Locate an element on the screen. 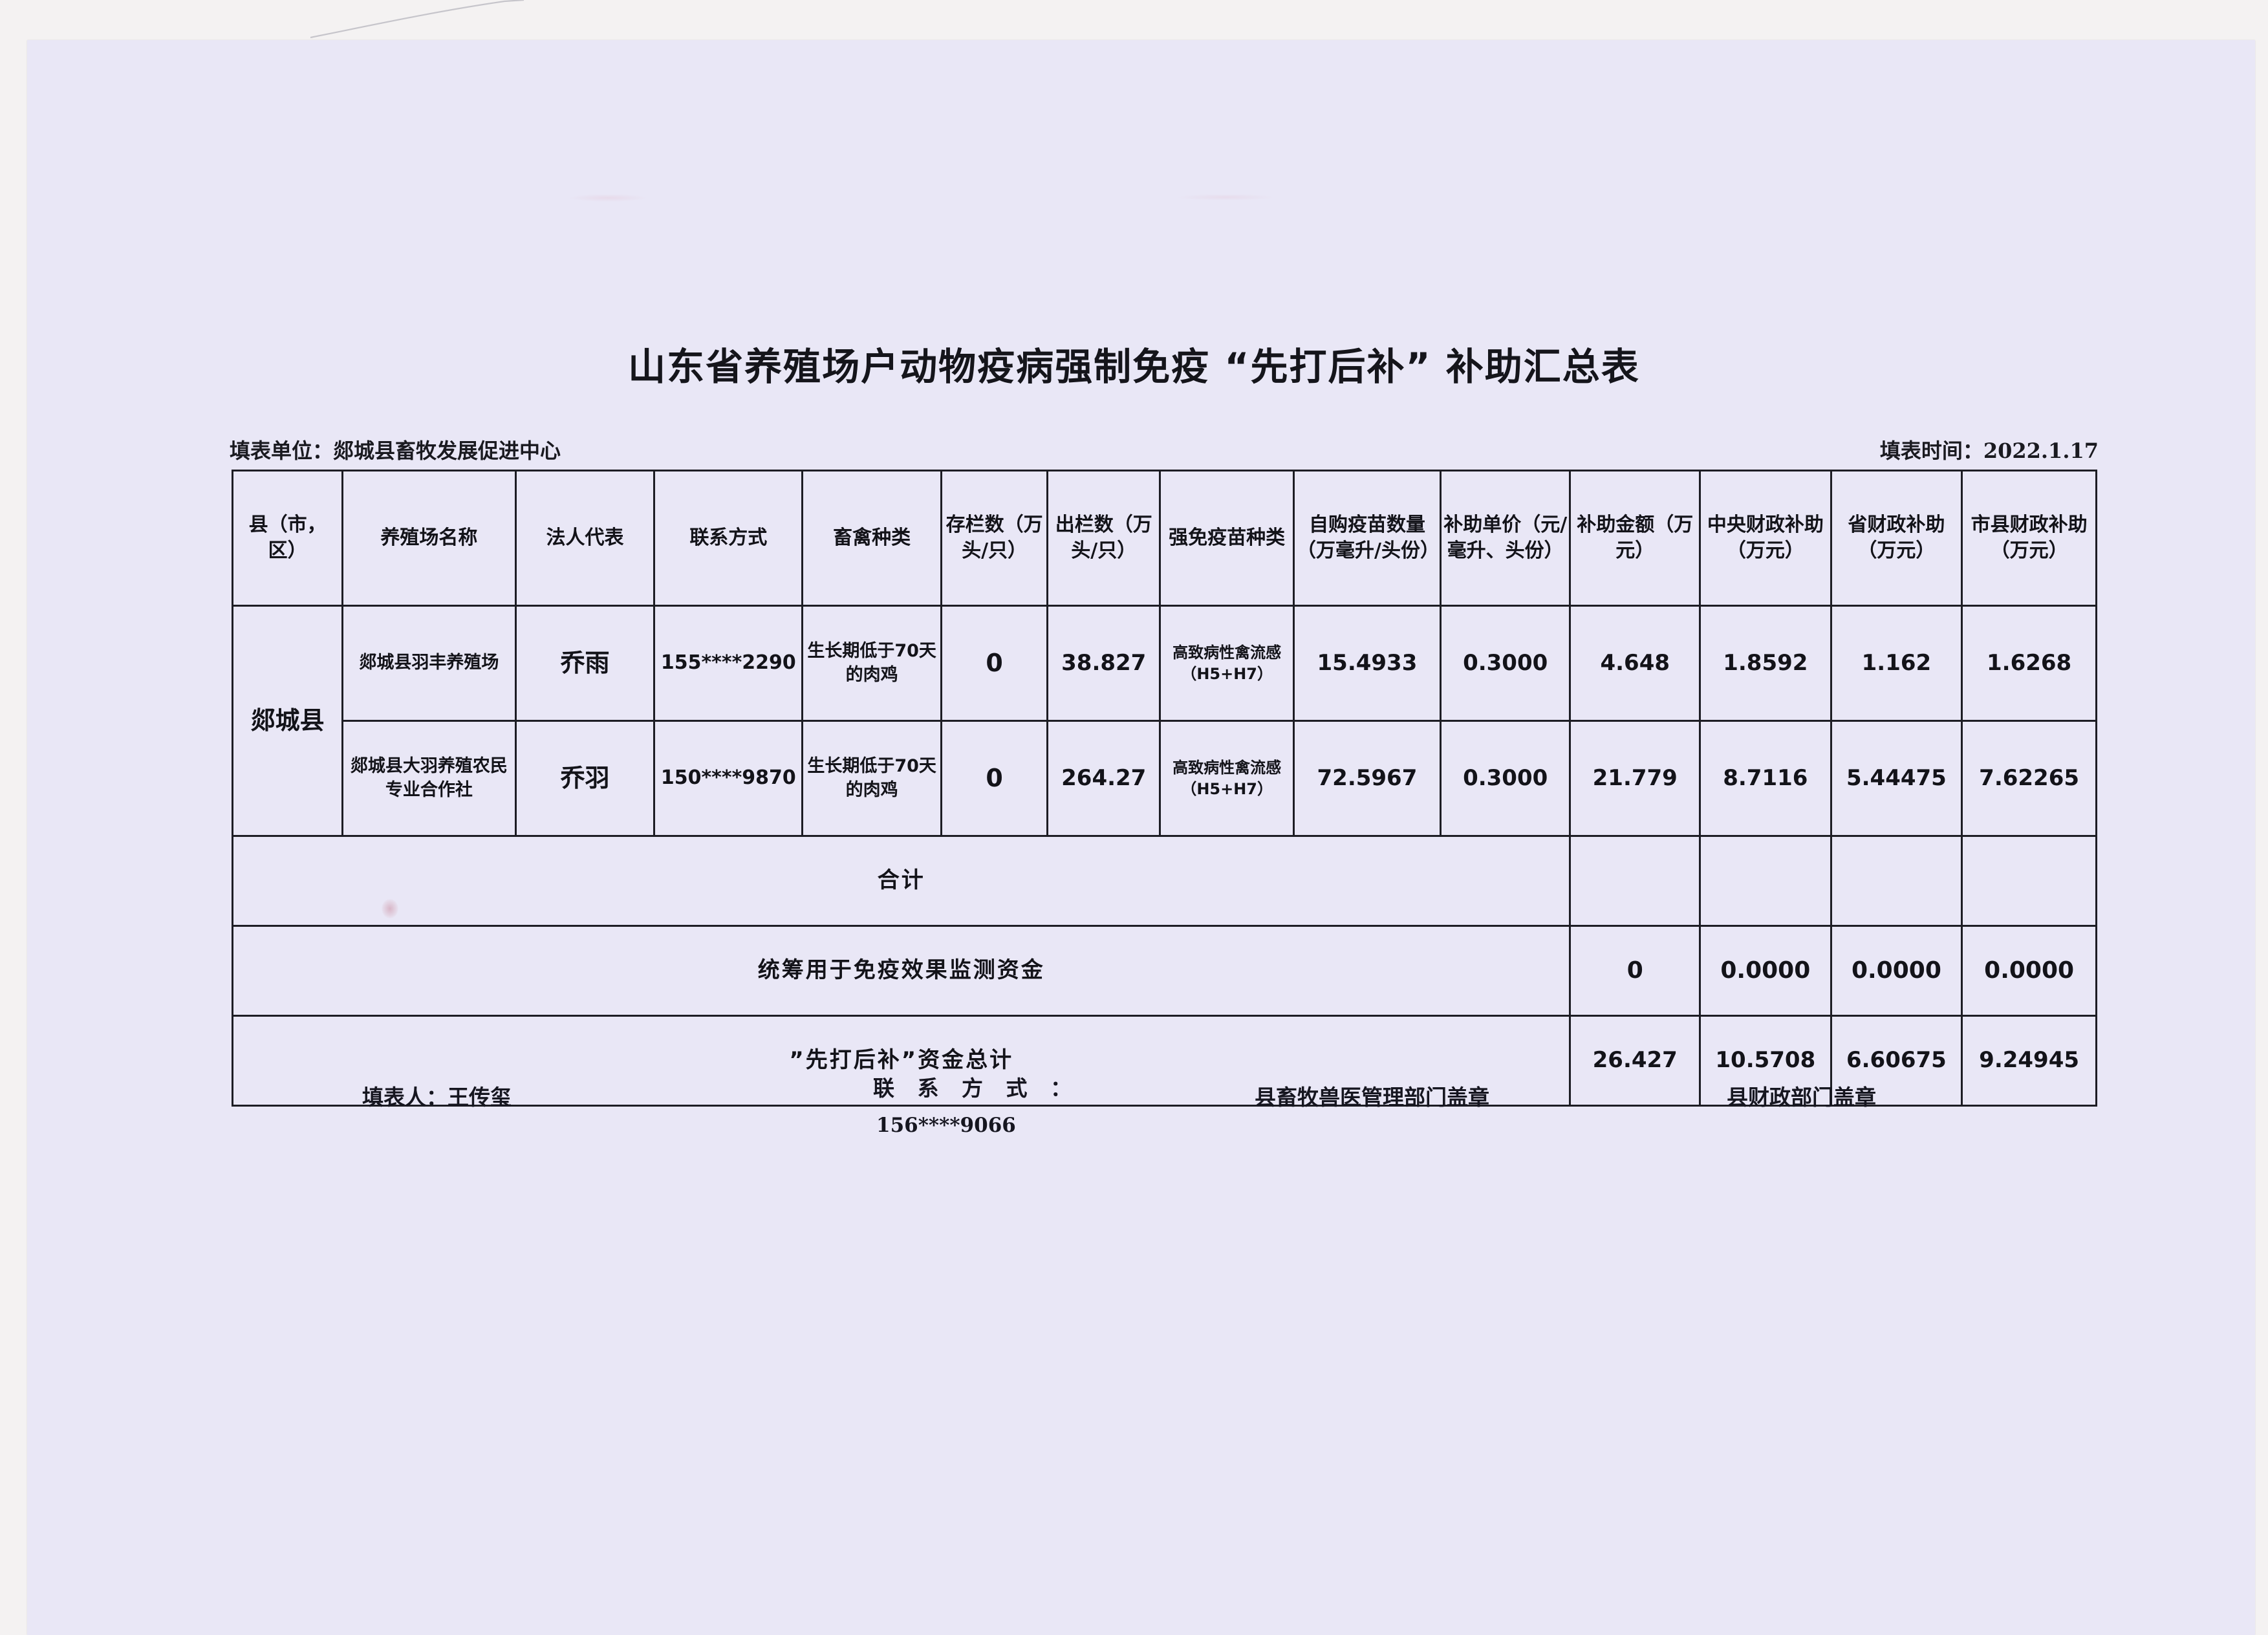  header-legal-rep: 法人代表 is located at coordinates (585, 538).